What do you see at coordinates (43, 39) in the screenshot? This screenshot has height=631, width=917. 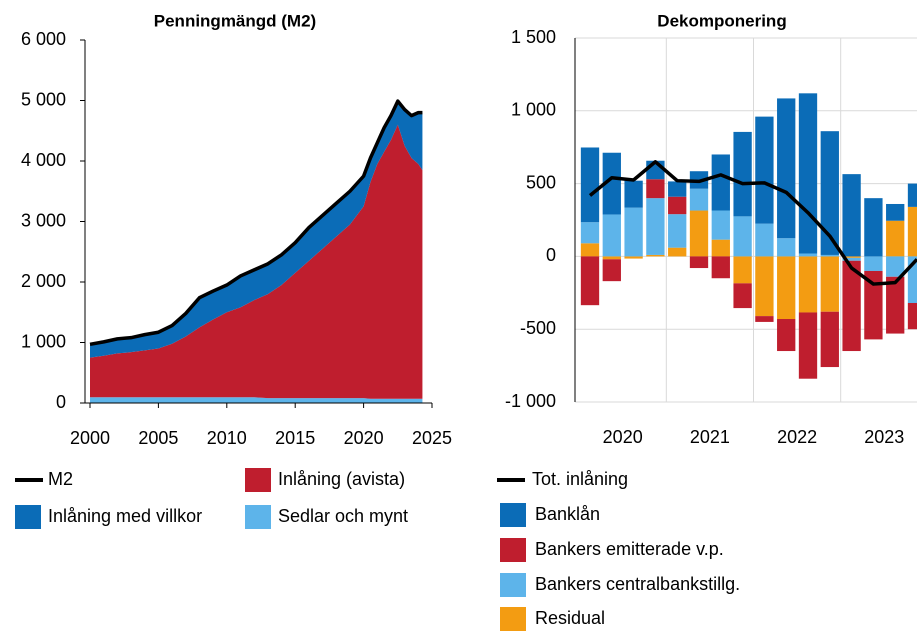 I see `y-tick-label: 6 000` at bounding box center [43, 39].